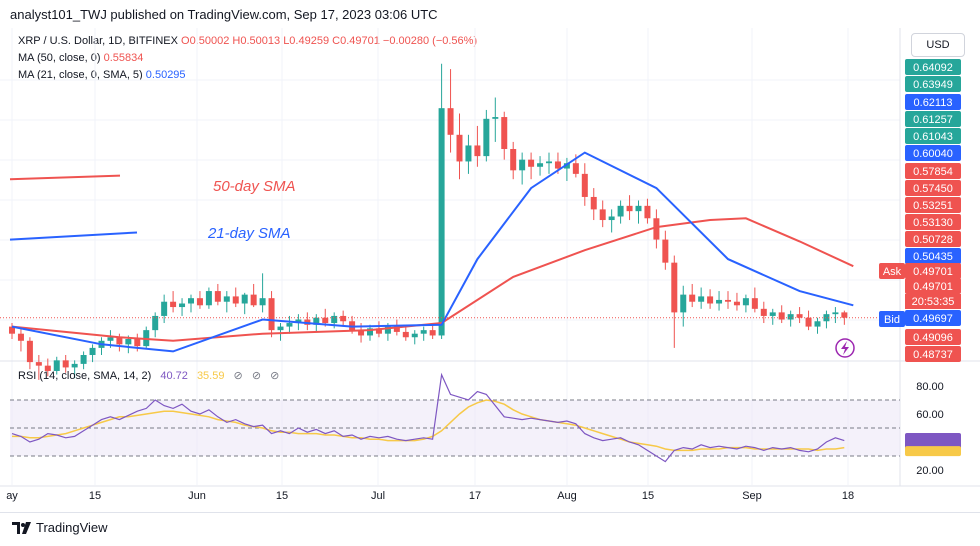 This screenshot has height=546, width=980. What do you see at coordinates (256, 376) in the screenshot?
I see `hide-icon: ⊘` at bounding box center [256, 376].